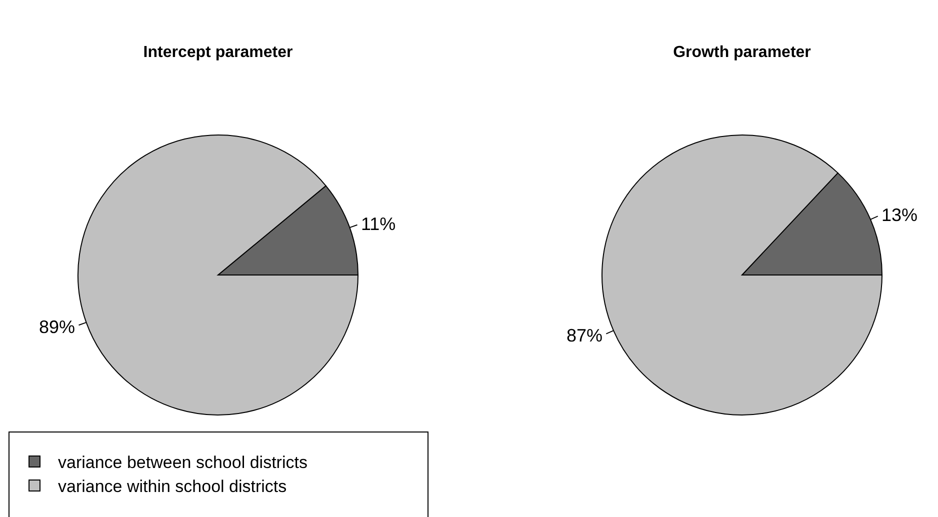 The image size is (938, 517). What do you see at coordinates (218, 52) in the screenshot?
I see `chart-title: Intercept parameter` at bounding box center [218, 52].